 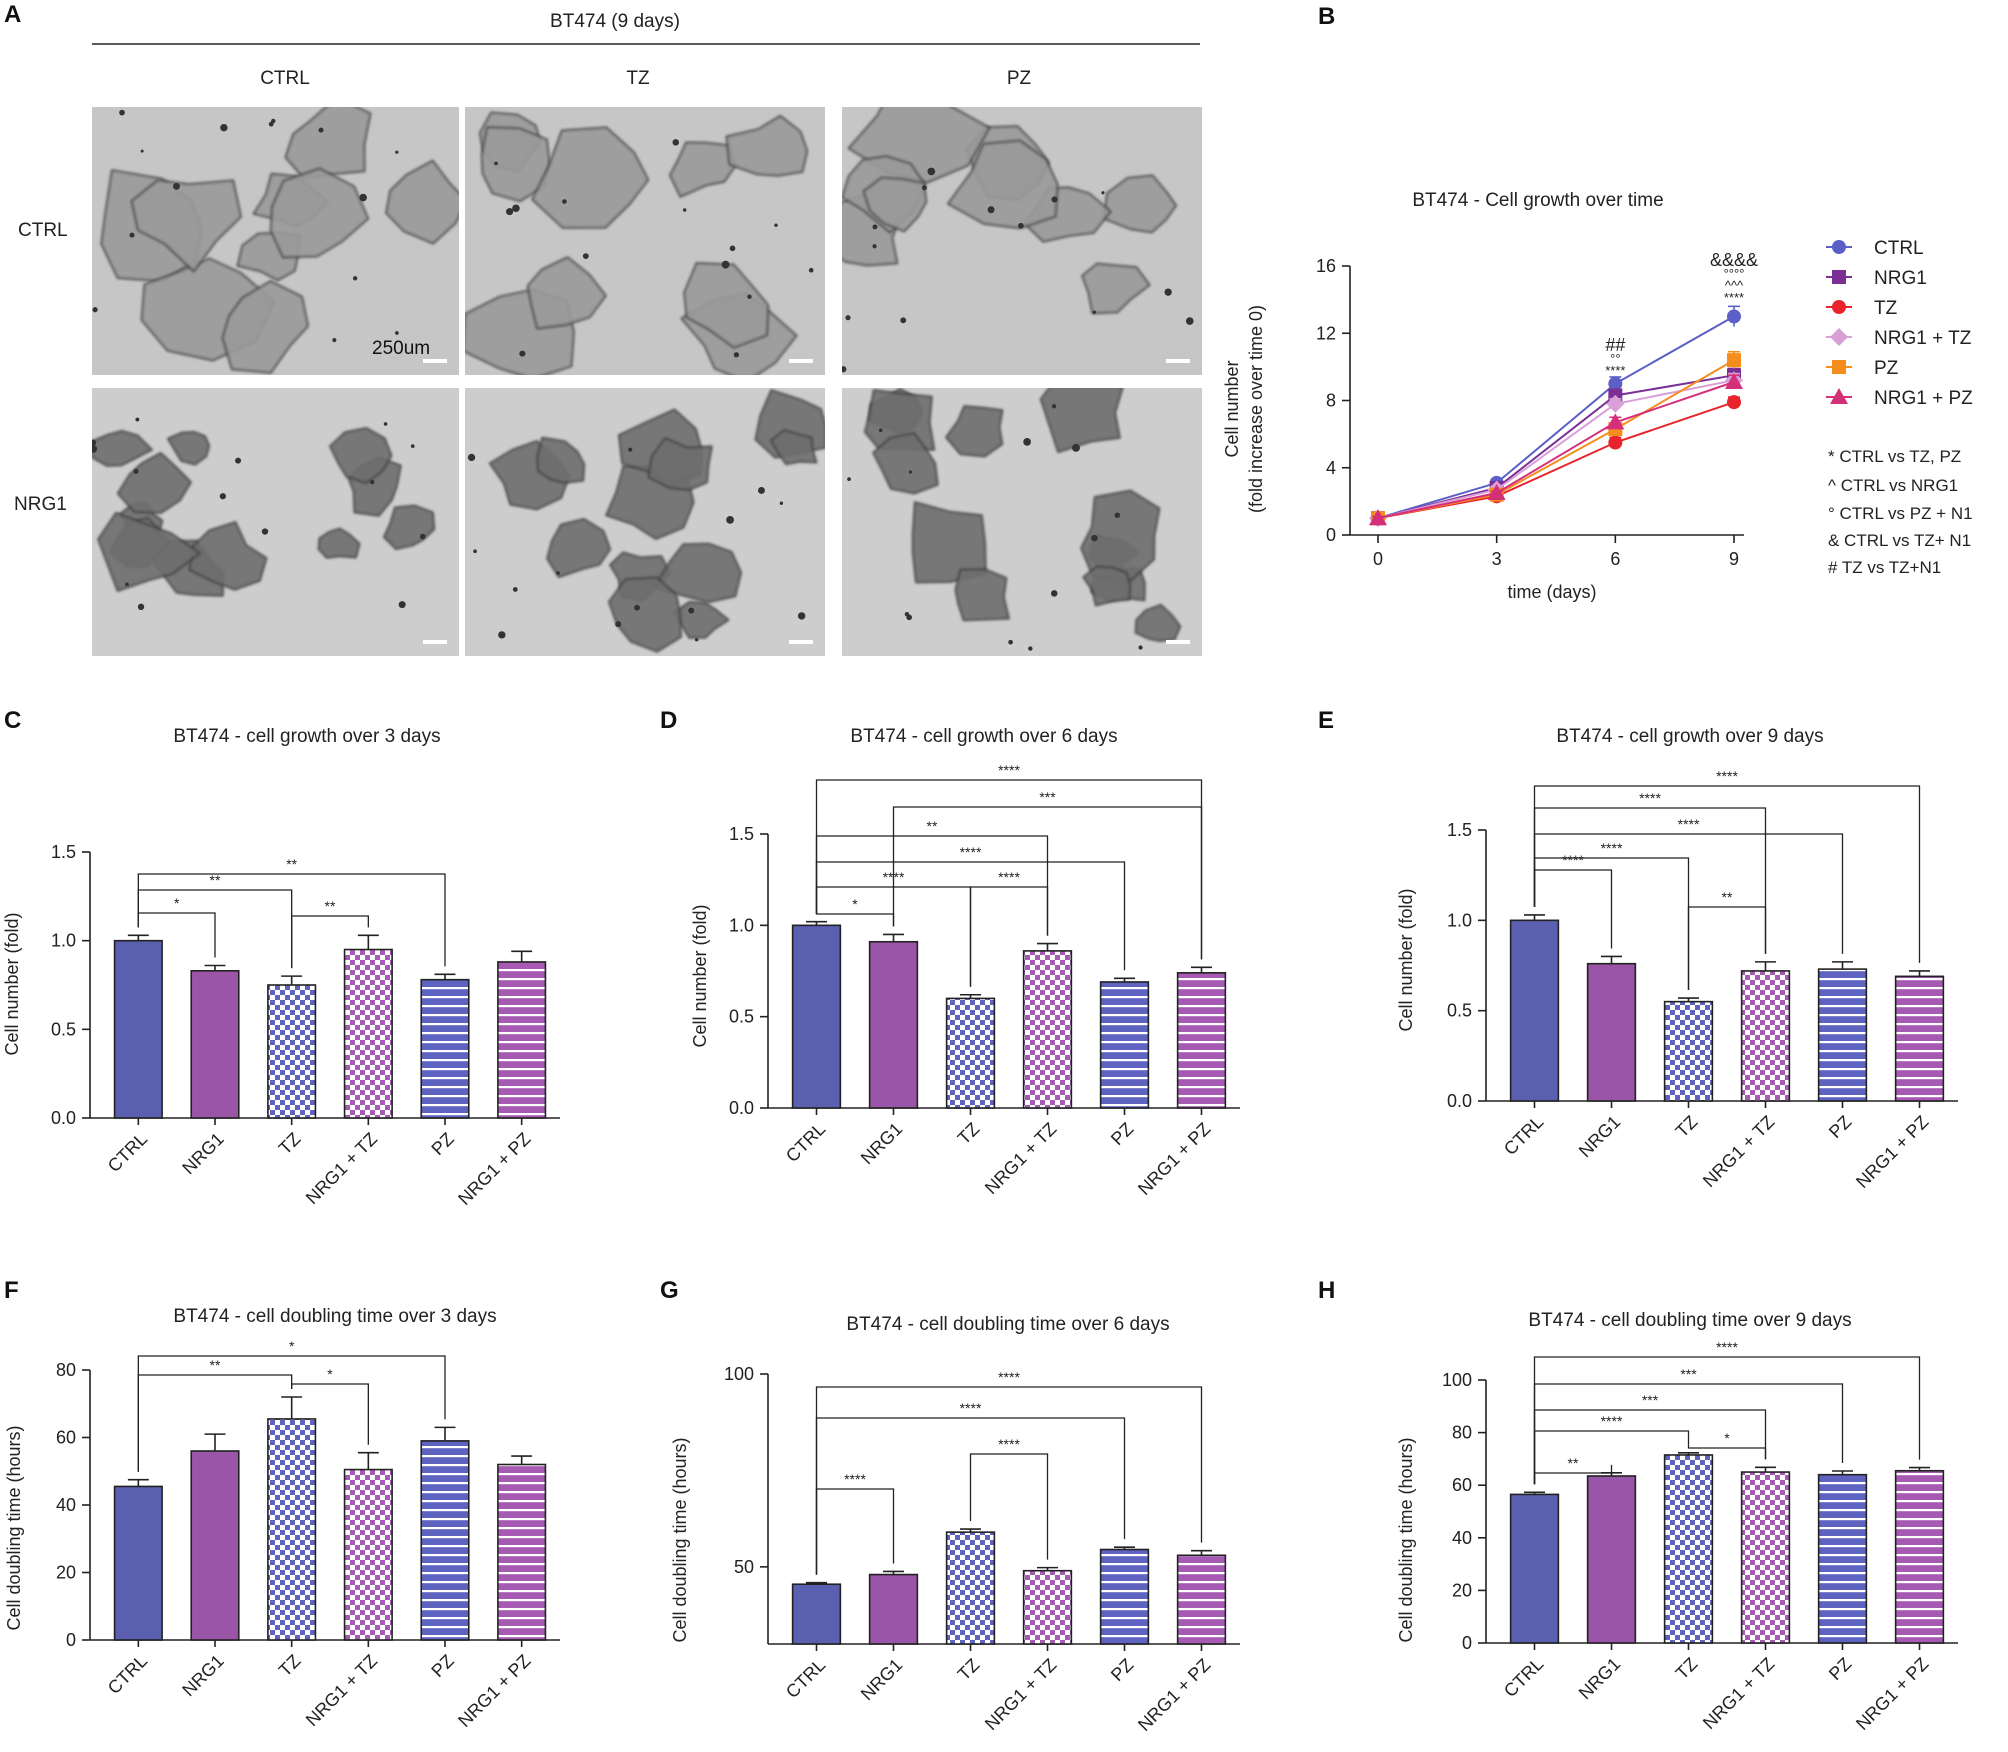 What do you see at coordinates (66, 1505) in the screenshot?
I see `y-tick-label: 40` at bounding box center [66, 1505].